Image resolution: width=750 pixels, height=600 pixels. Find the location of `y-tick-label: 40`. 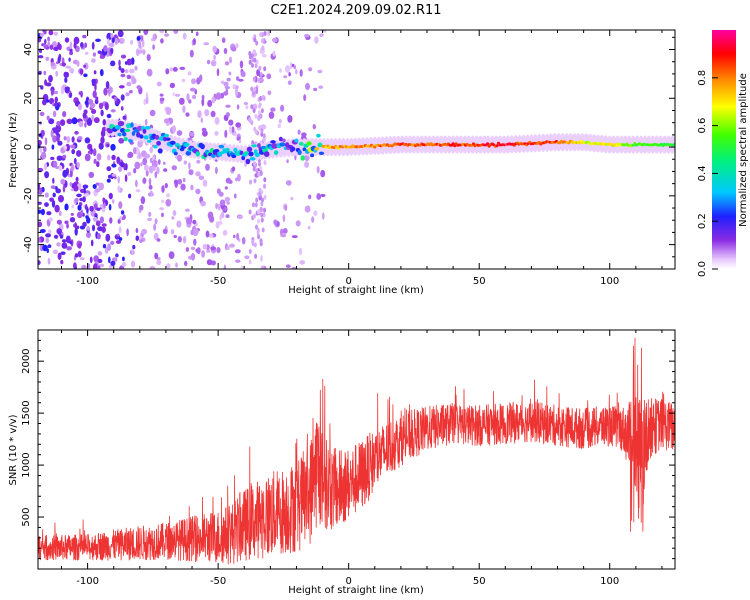

y-tick-label: 40 is located at coordinates (28, 49).